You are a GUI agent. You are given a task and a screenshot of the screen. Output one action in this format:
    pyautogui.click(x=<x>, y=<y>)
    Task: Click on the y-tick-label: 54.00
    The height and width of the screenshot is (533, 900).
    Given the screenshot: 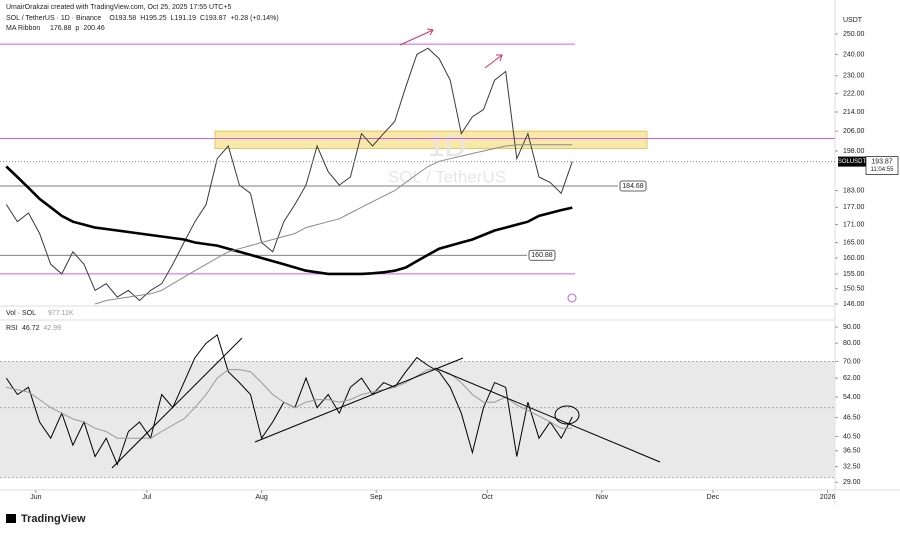 What is the action you would take?
    pyautogui.click(x=852, y=397)
    